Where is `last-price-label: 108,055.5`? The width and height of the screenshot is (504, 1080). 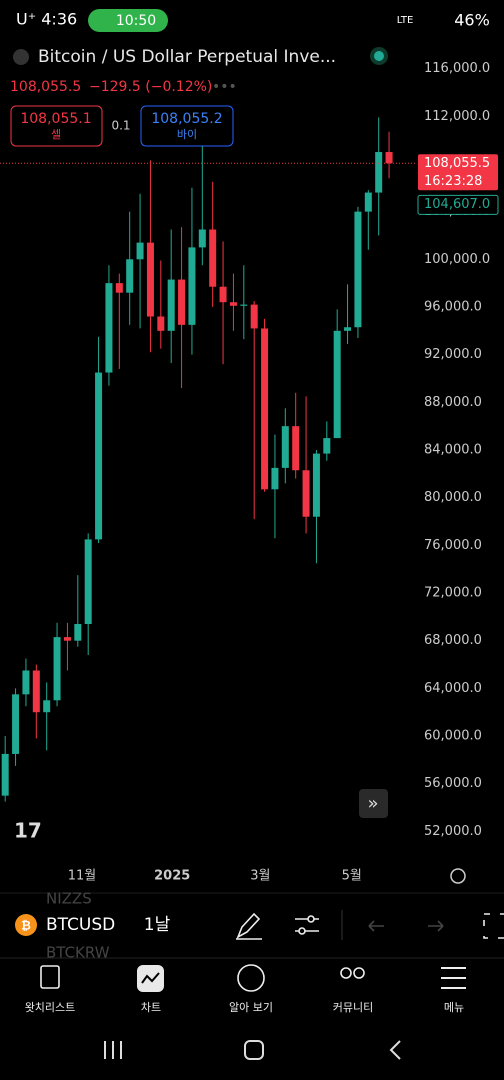
last-price-label: 108,055.5 is located at coordinates (457, 163).